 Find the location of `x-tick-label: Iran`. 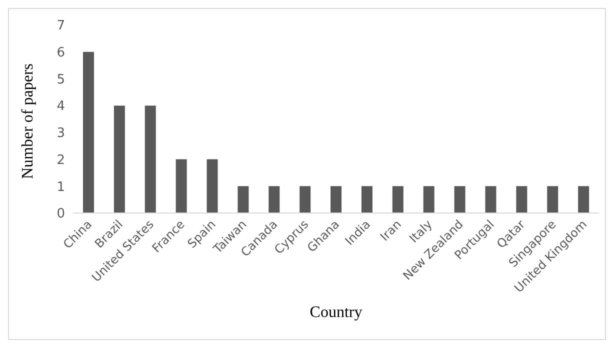

x-tick-label: Iran is located at coordinates (391, 230).